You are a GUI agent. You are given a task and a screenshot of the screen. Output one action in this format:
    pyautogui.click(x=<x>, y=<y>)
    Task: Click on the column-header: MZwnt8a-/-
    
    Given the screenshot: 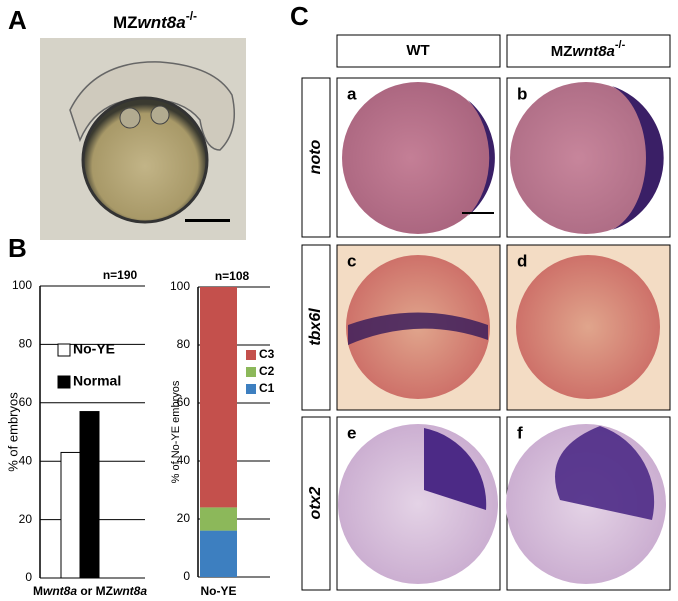 What is the action you would take?
    pyautogui.click(x=588, y=49)
    